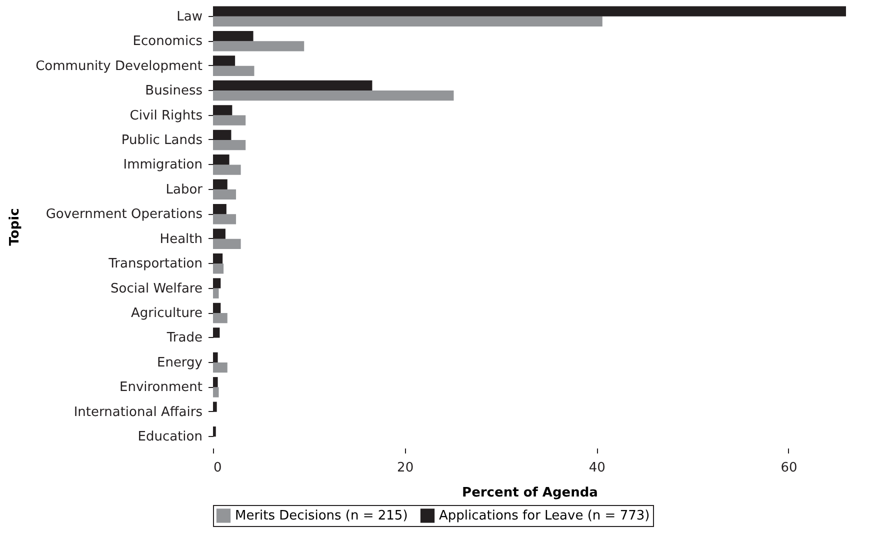 The width and height of the screenshot is (892, 548). I want to click on y-tick-label: Energy, so click(179, 362).